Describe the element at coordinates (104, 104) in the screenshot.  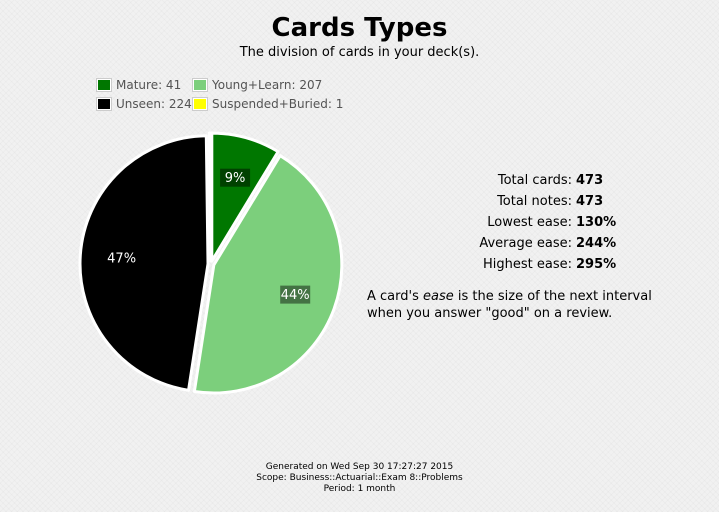
I see `legend-swatch-unseen` at that location.